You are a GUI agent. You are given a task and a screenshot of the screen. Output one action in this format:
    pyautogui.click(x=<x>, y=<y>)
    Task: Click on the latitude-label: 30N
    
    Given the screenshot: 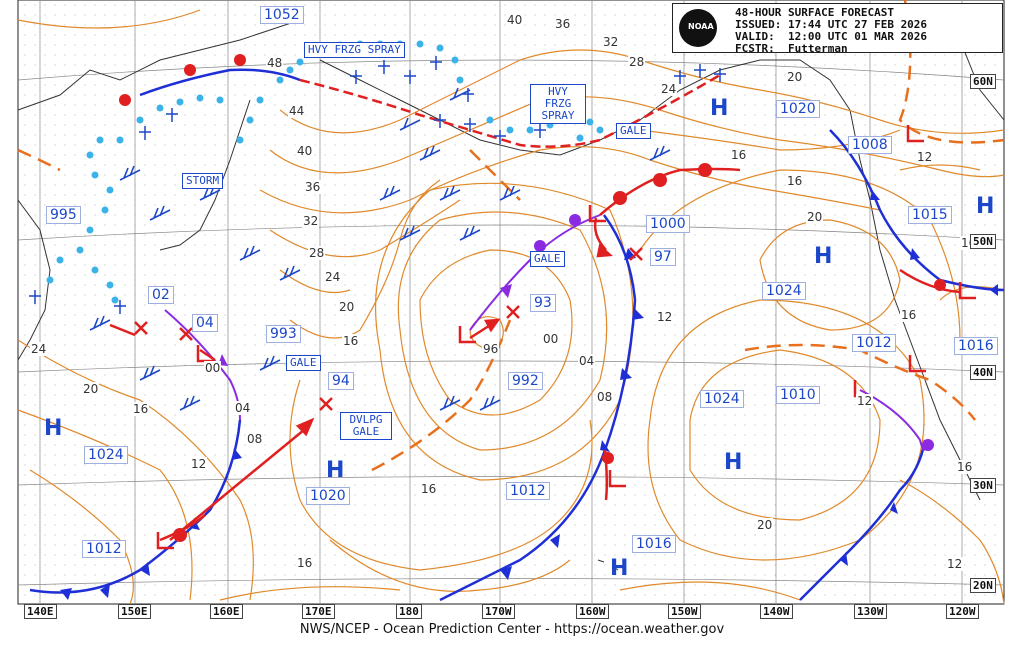 What is the action you would take?
    pyautogui.click(x=983, y=485)
    